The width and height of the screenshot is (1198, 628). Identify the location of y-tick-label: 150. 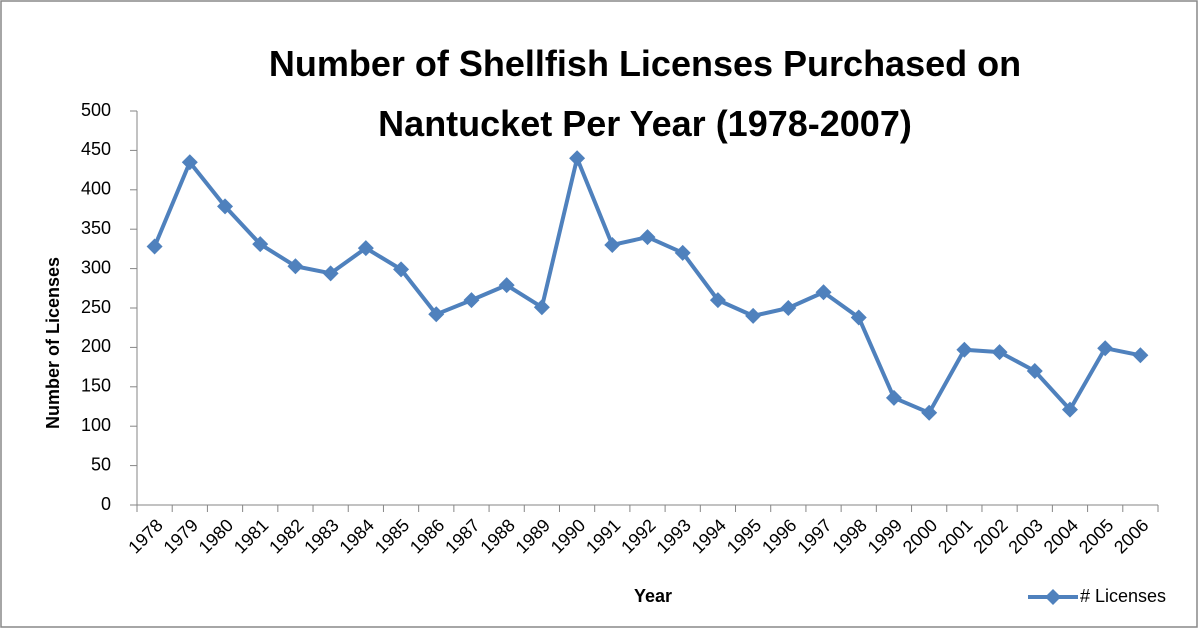
(96, 386).